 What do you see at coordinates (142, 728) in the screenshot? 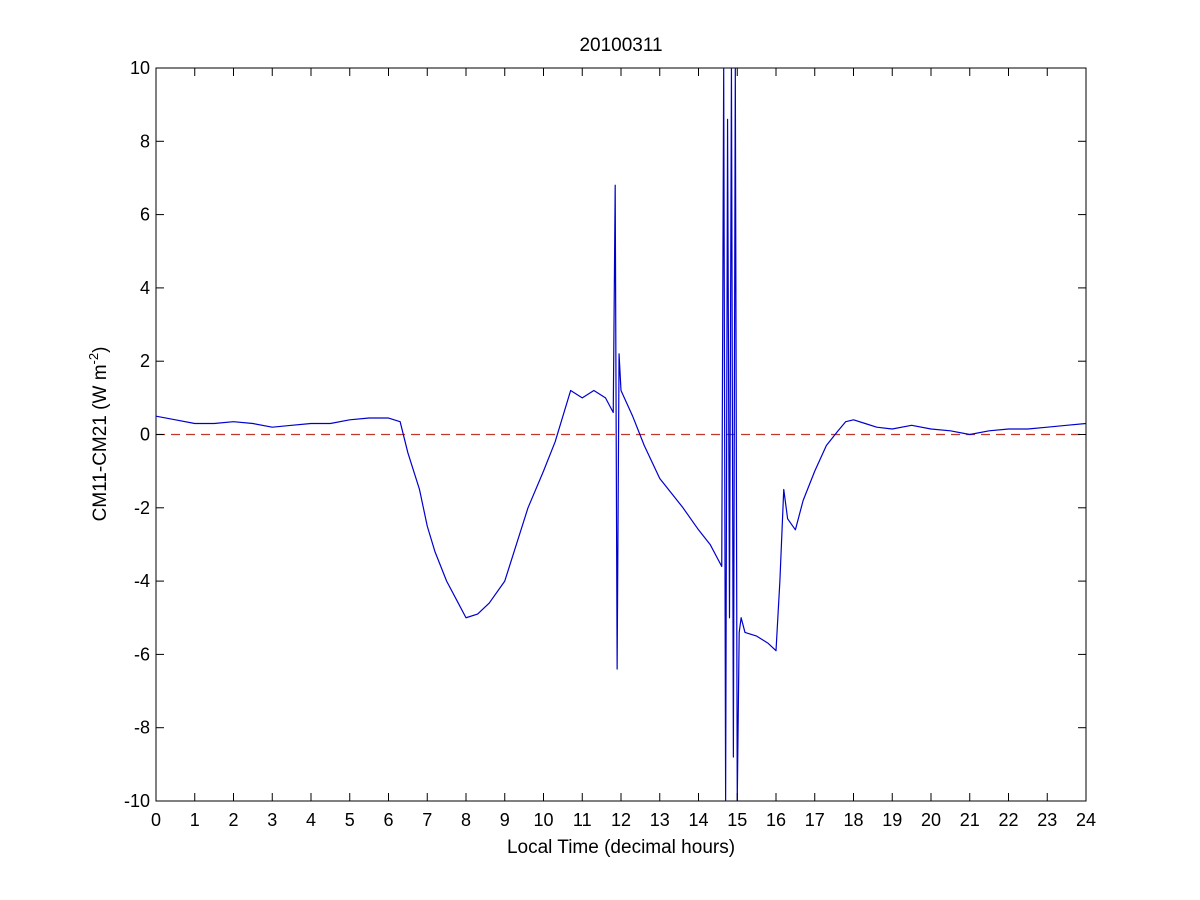
I see `y-tick-label: -8` at bounding box center [142, 728].